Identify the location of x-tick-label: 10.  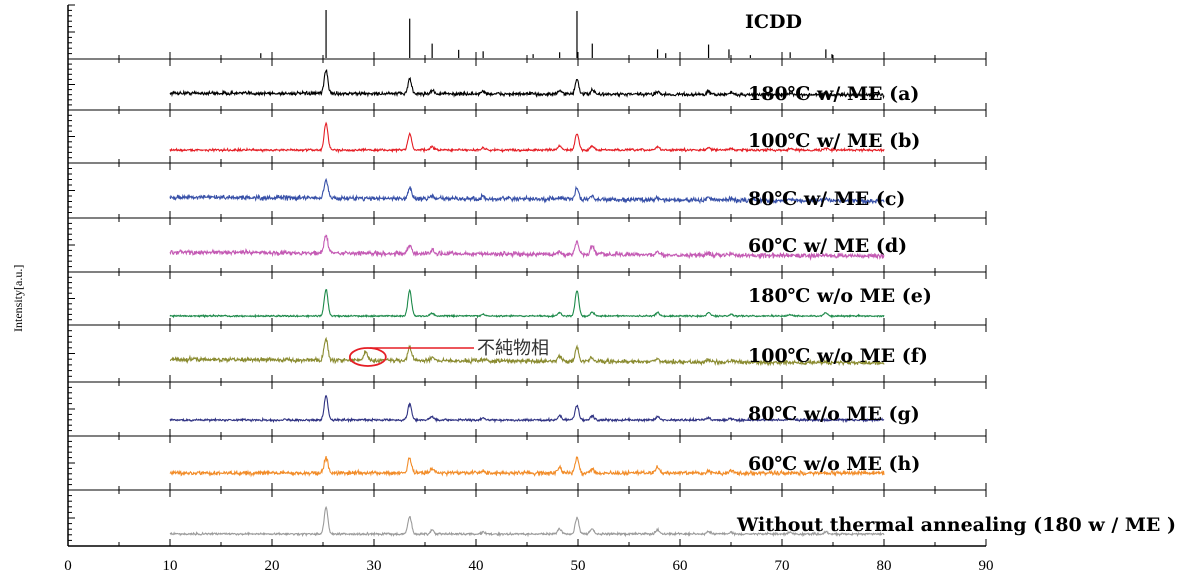
(170, 566).